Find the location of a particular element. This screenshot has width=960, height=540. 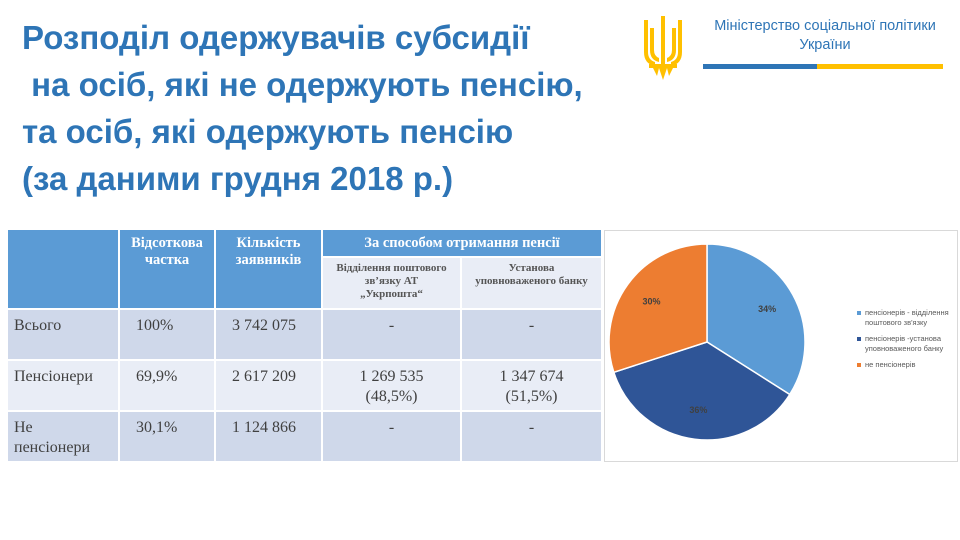

header-count-line-1: Кількість is located at coordinates (268, 243).